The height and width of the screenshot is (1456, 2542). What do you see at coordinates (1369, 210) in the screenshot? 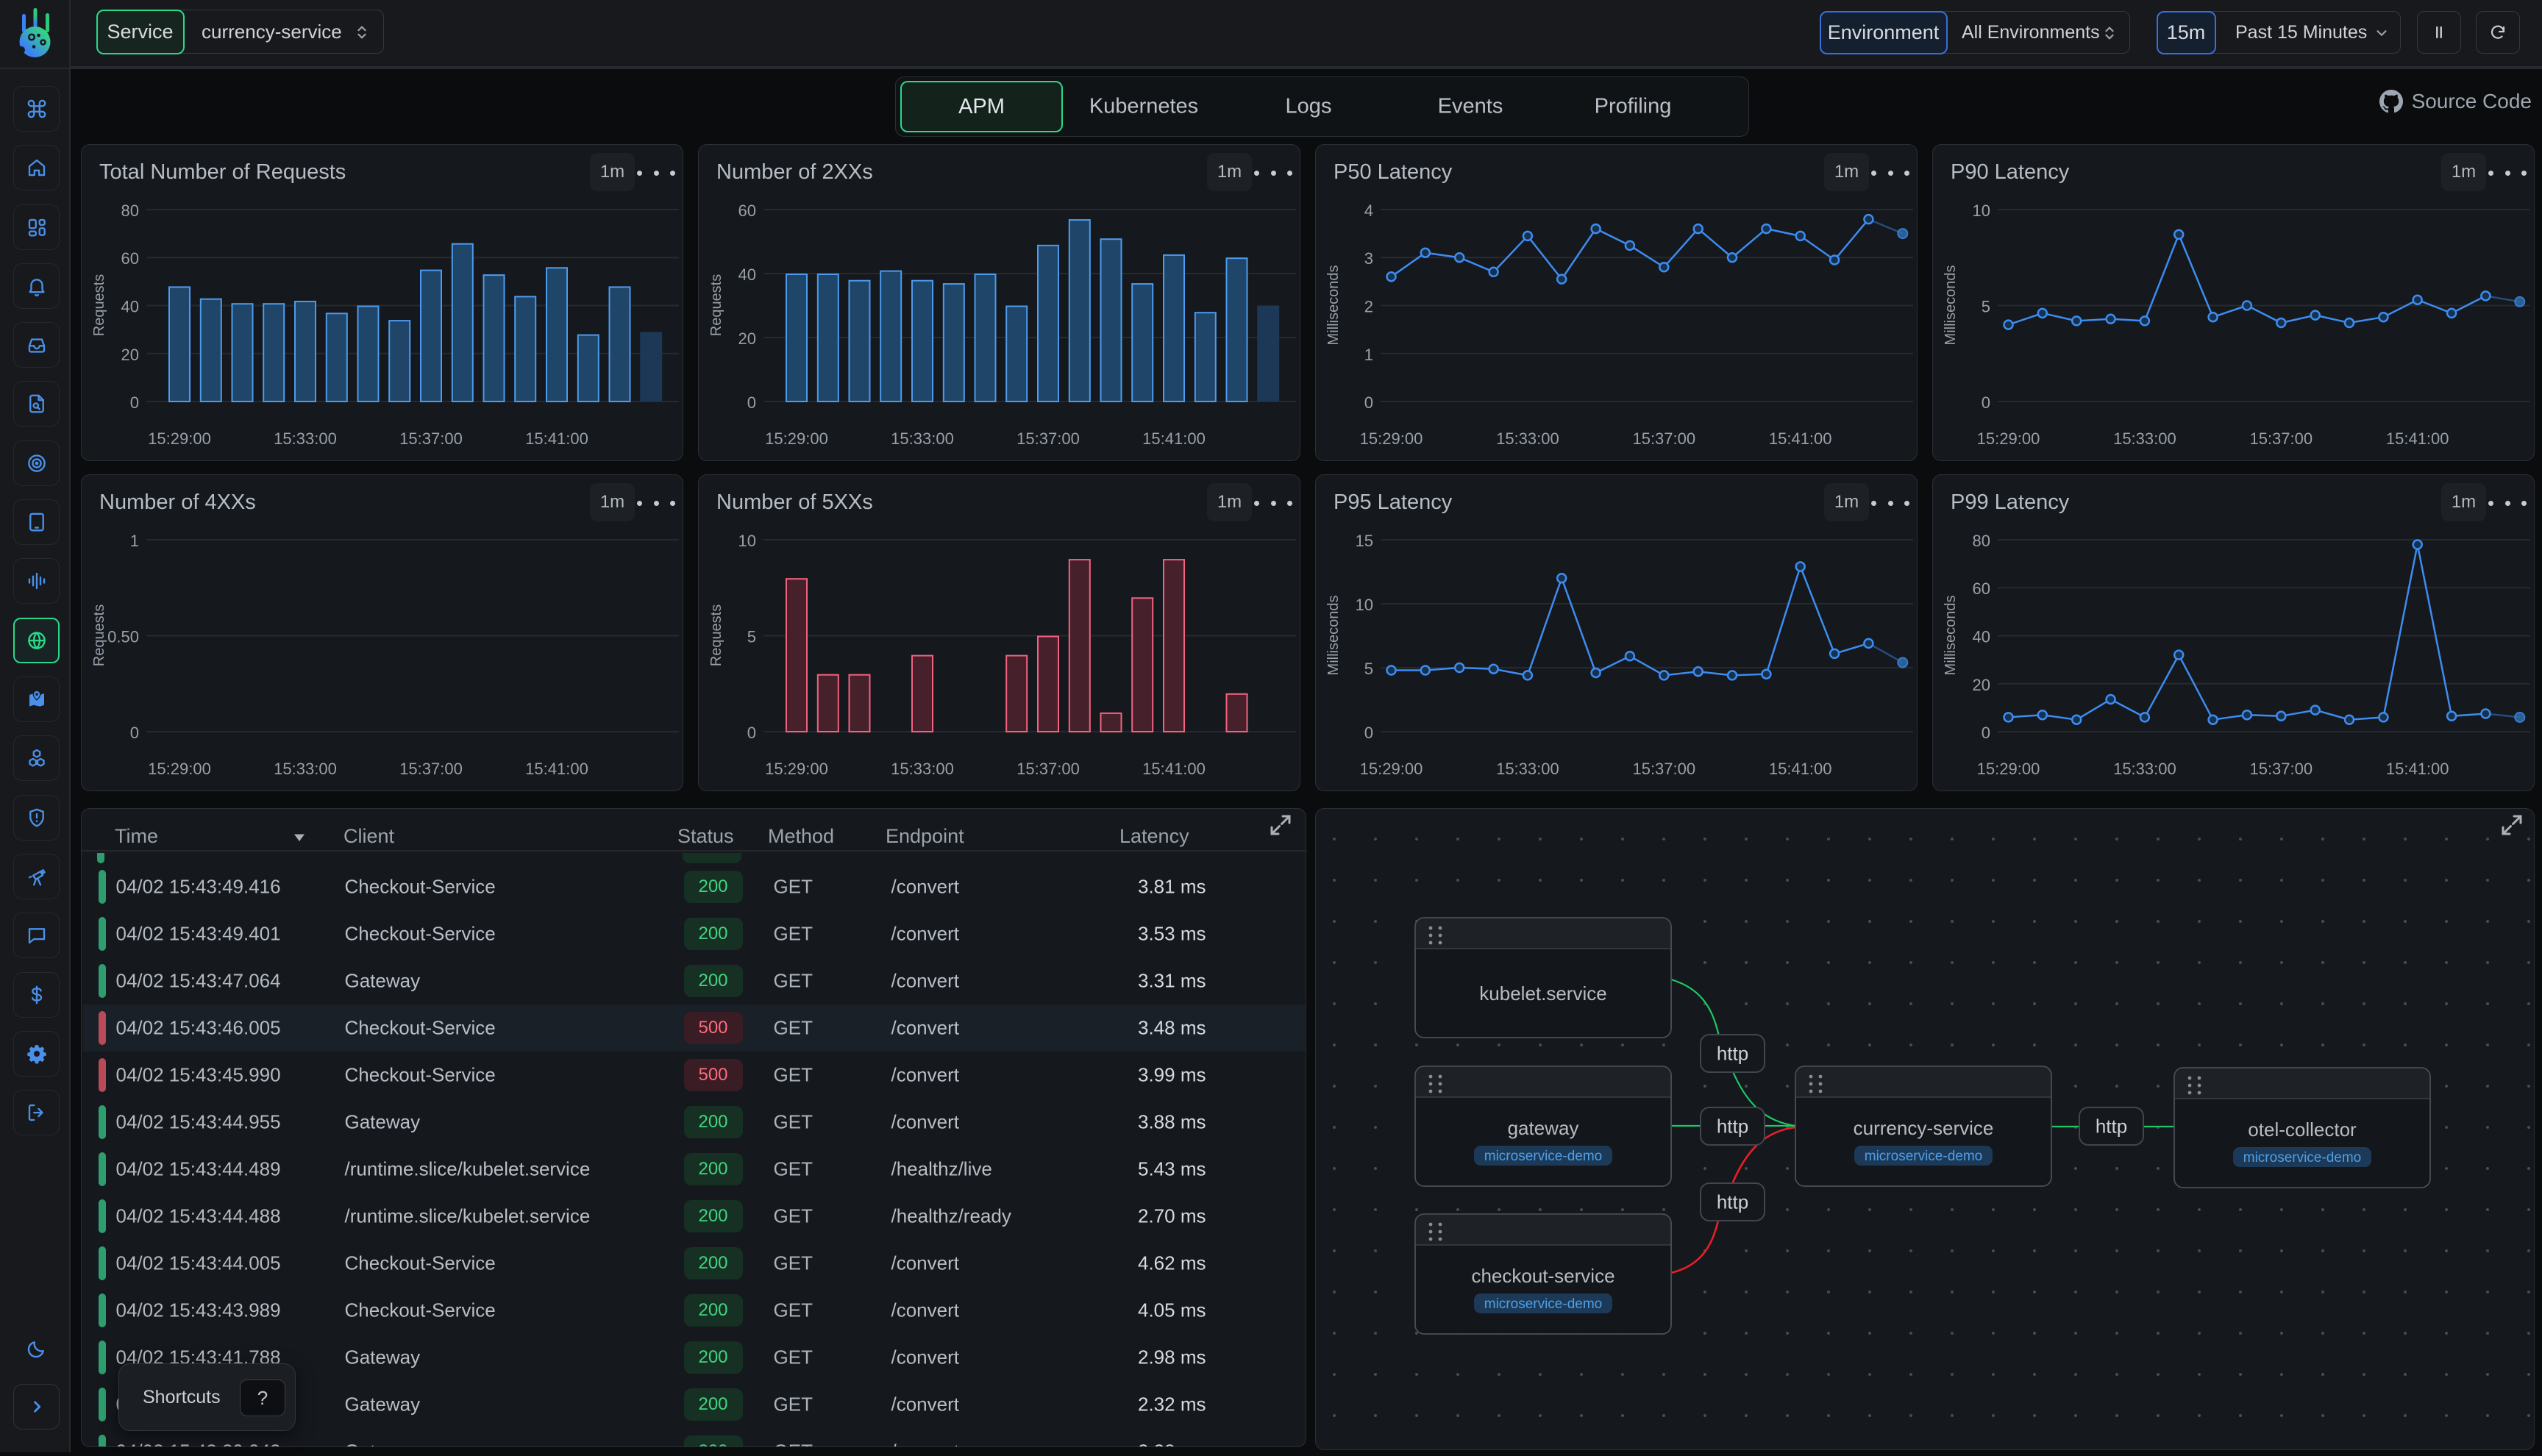
I see `svg-text: 4` at bounding box center [1369, 210].